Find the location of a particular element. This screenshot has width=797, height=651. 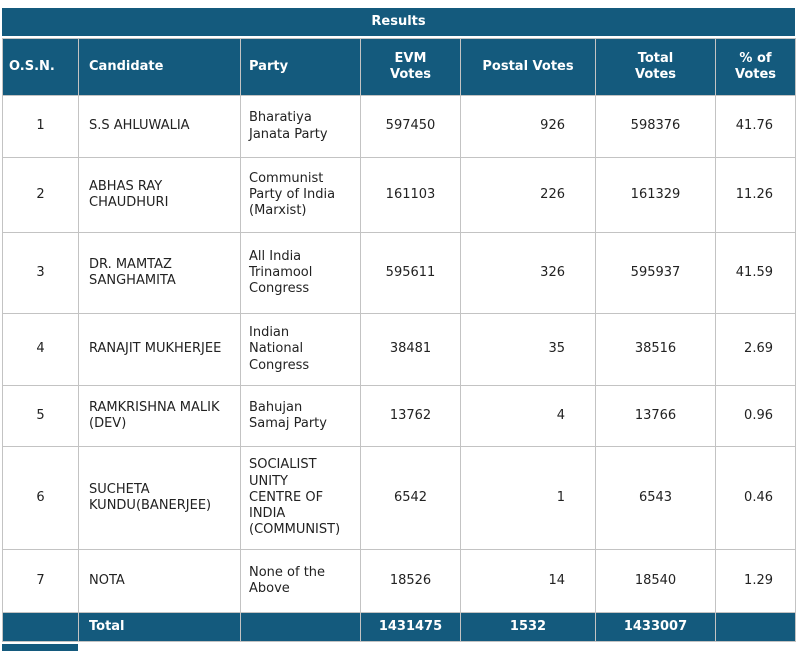

postal-votes-cell: 226 is located at coordinates (528, 195).